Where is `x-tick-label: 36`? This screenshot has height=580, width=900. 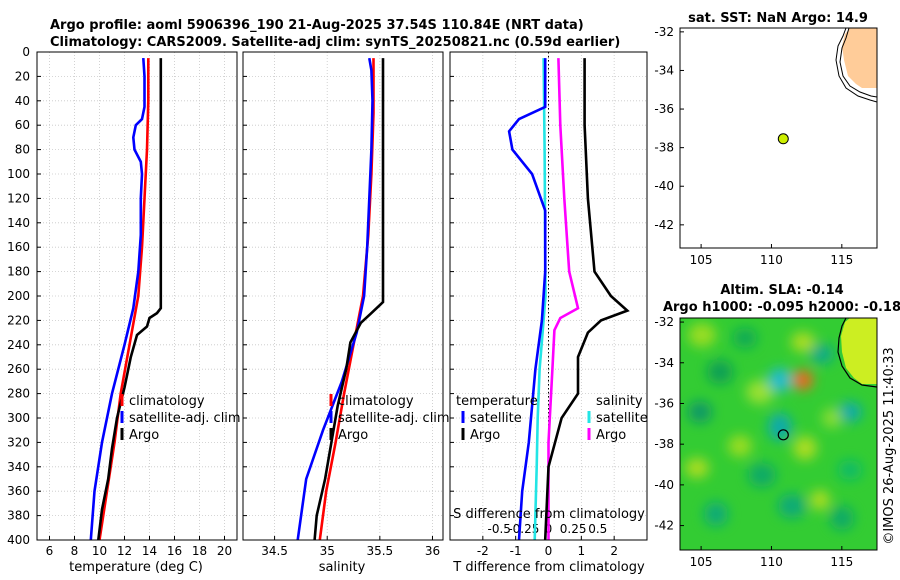
x-tick-label: 36 is located at coordinates (432, 551).